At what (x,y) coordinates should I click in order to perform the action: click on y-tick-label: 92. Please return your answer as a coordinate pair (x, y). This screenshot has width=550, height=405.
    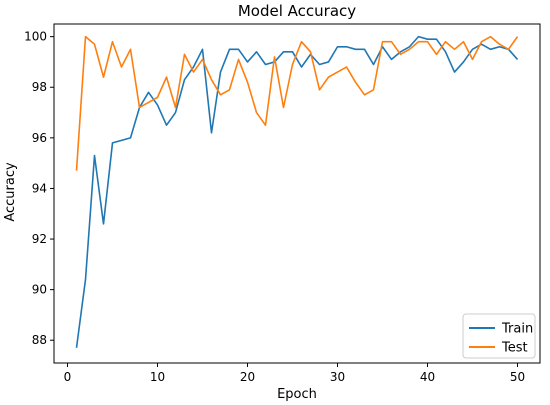
    Looking at the image, I should click on (39, 239).